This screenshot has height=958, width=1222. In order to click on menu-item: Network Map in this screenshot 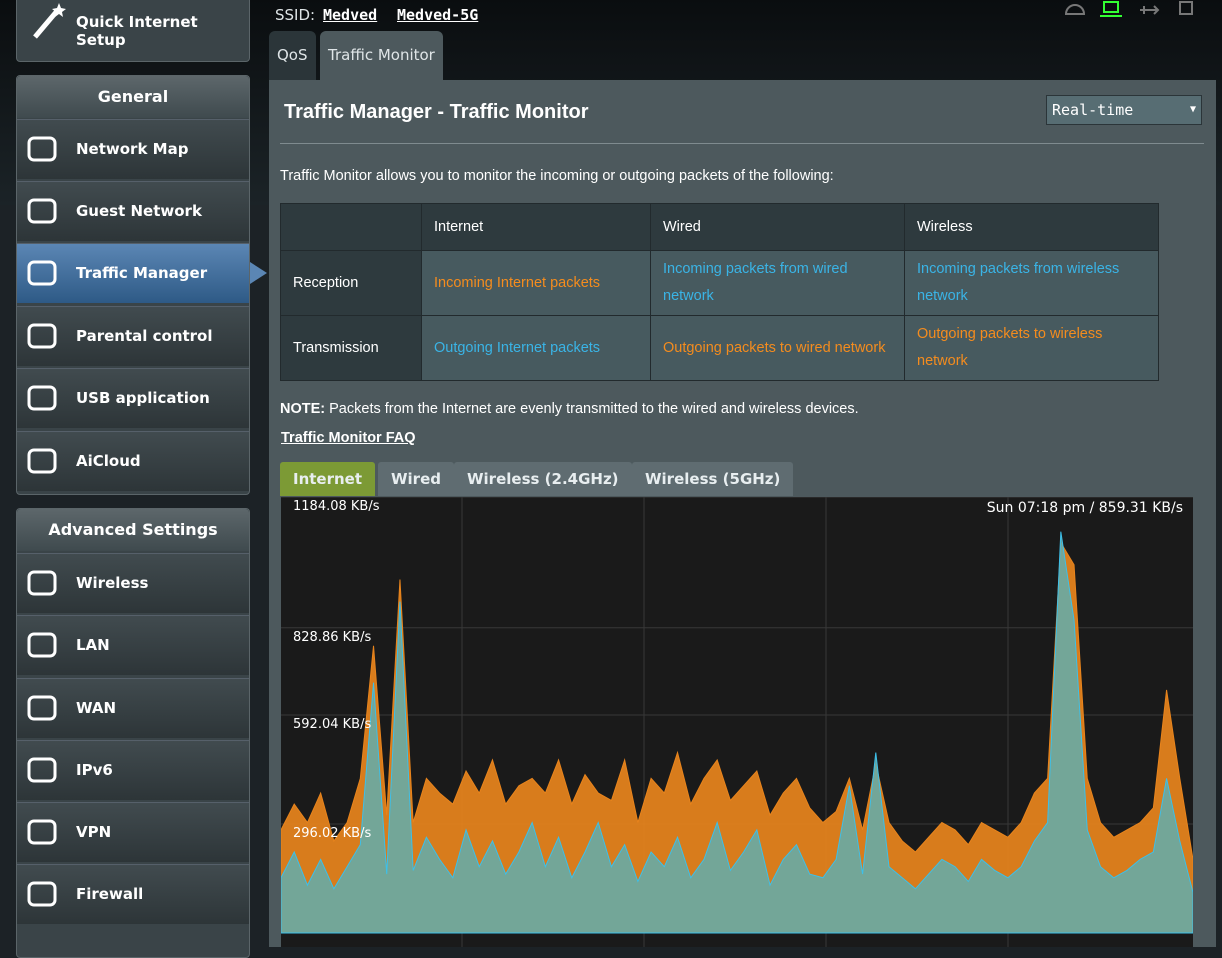, I will do `click(133, 149)`.